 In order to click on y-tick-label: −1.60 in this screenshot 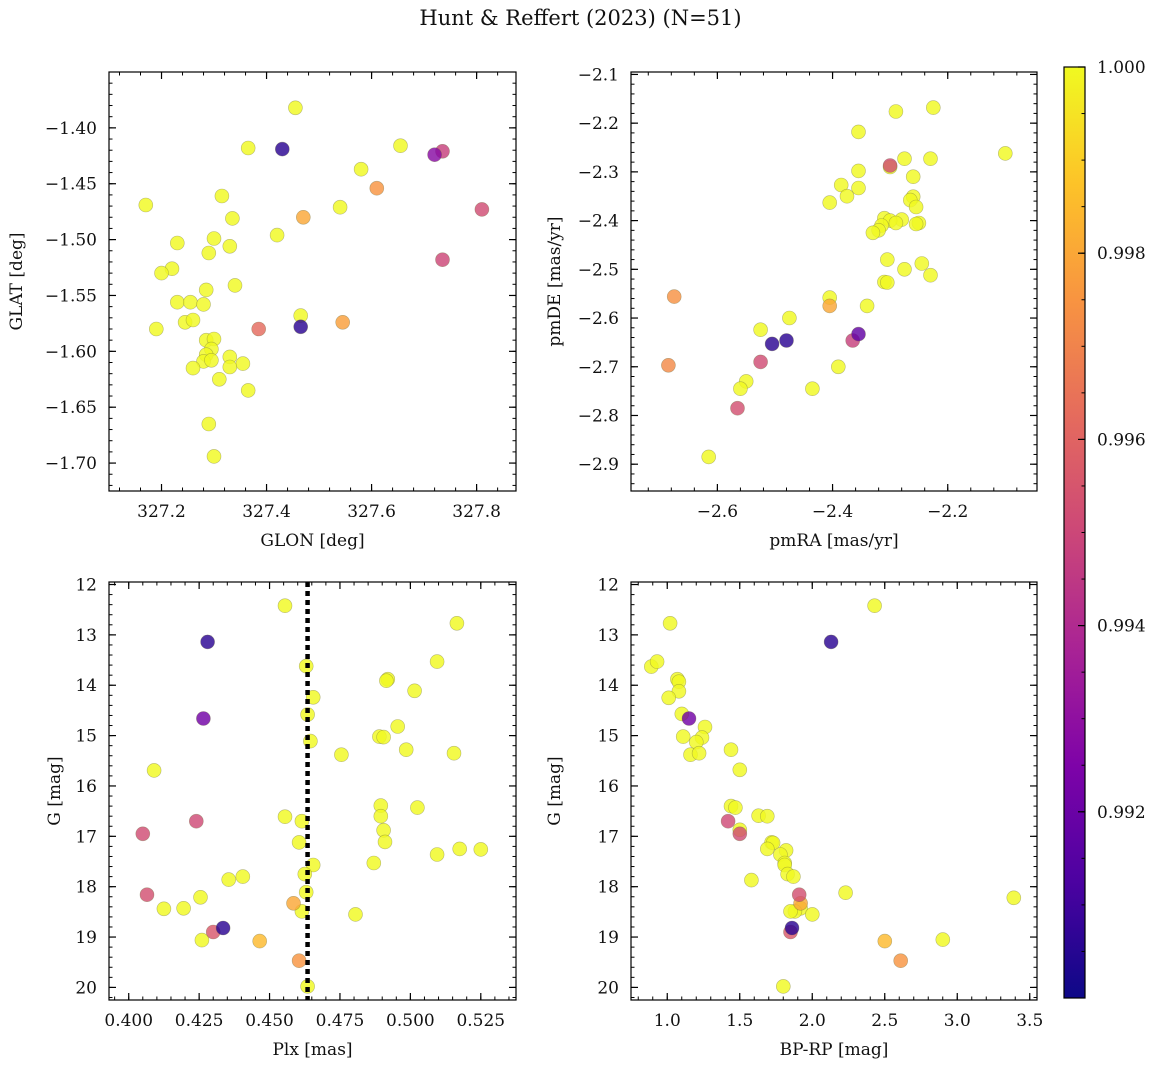, I will do `click(71, 352)`.